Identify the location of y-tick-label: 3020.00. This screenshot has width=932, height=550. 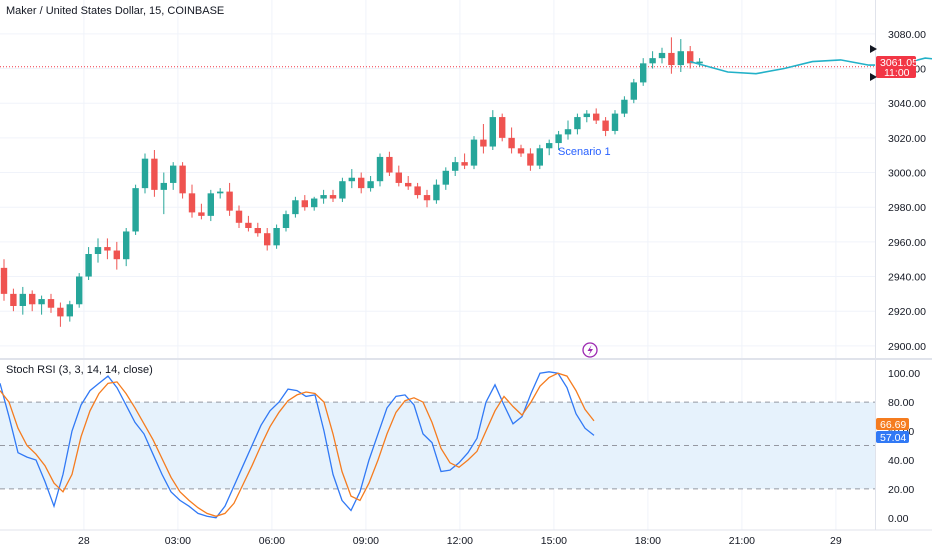
(907, 139).